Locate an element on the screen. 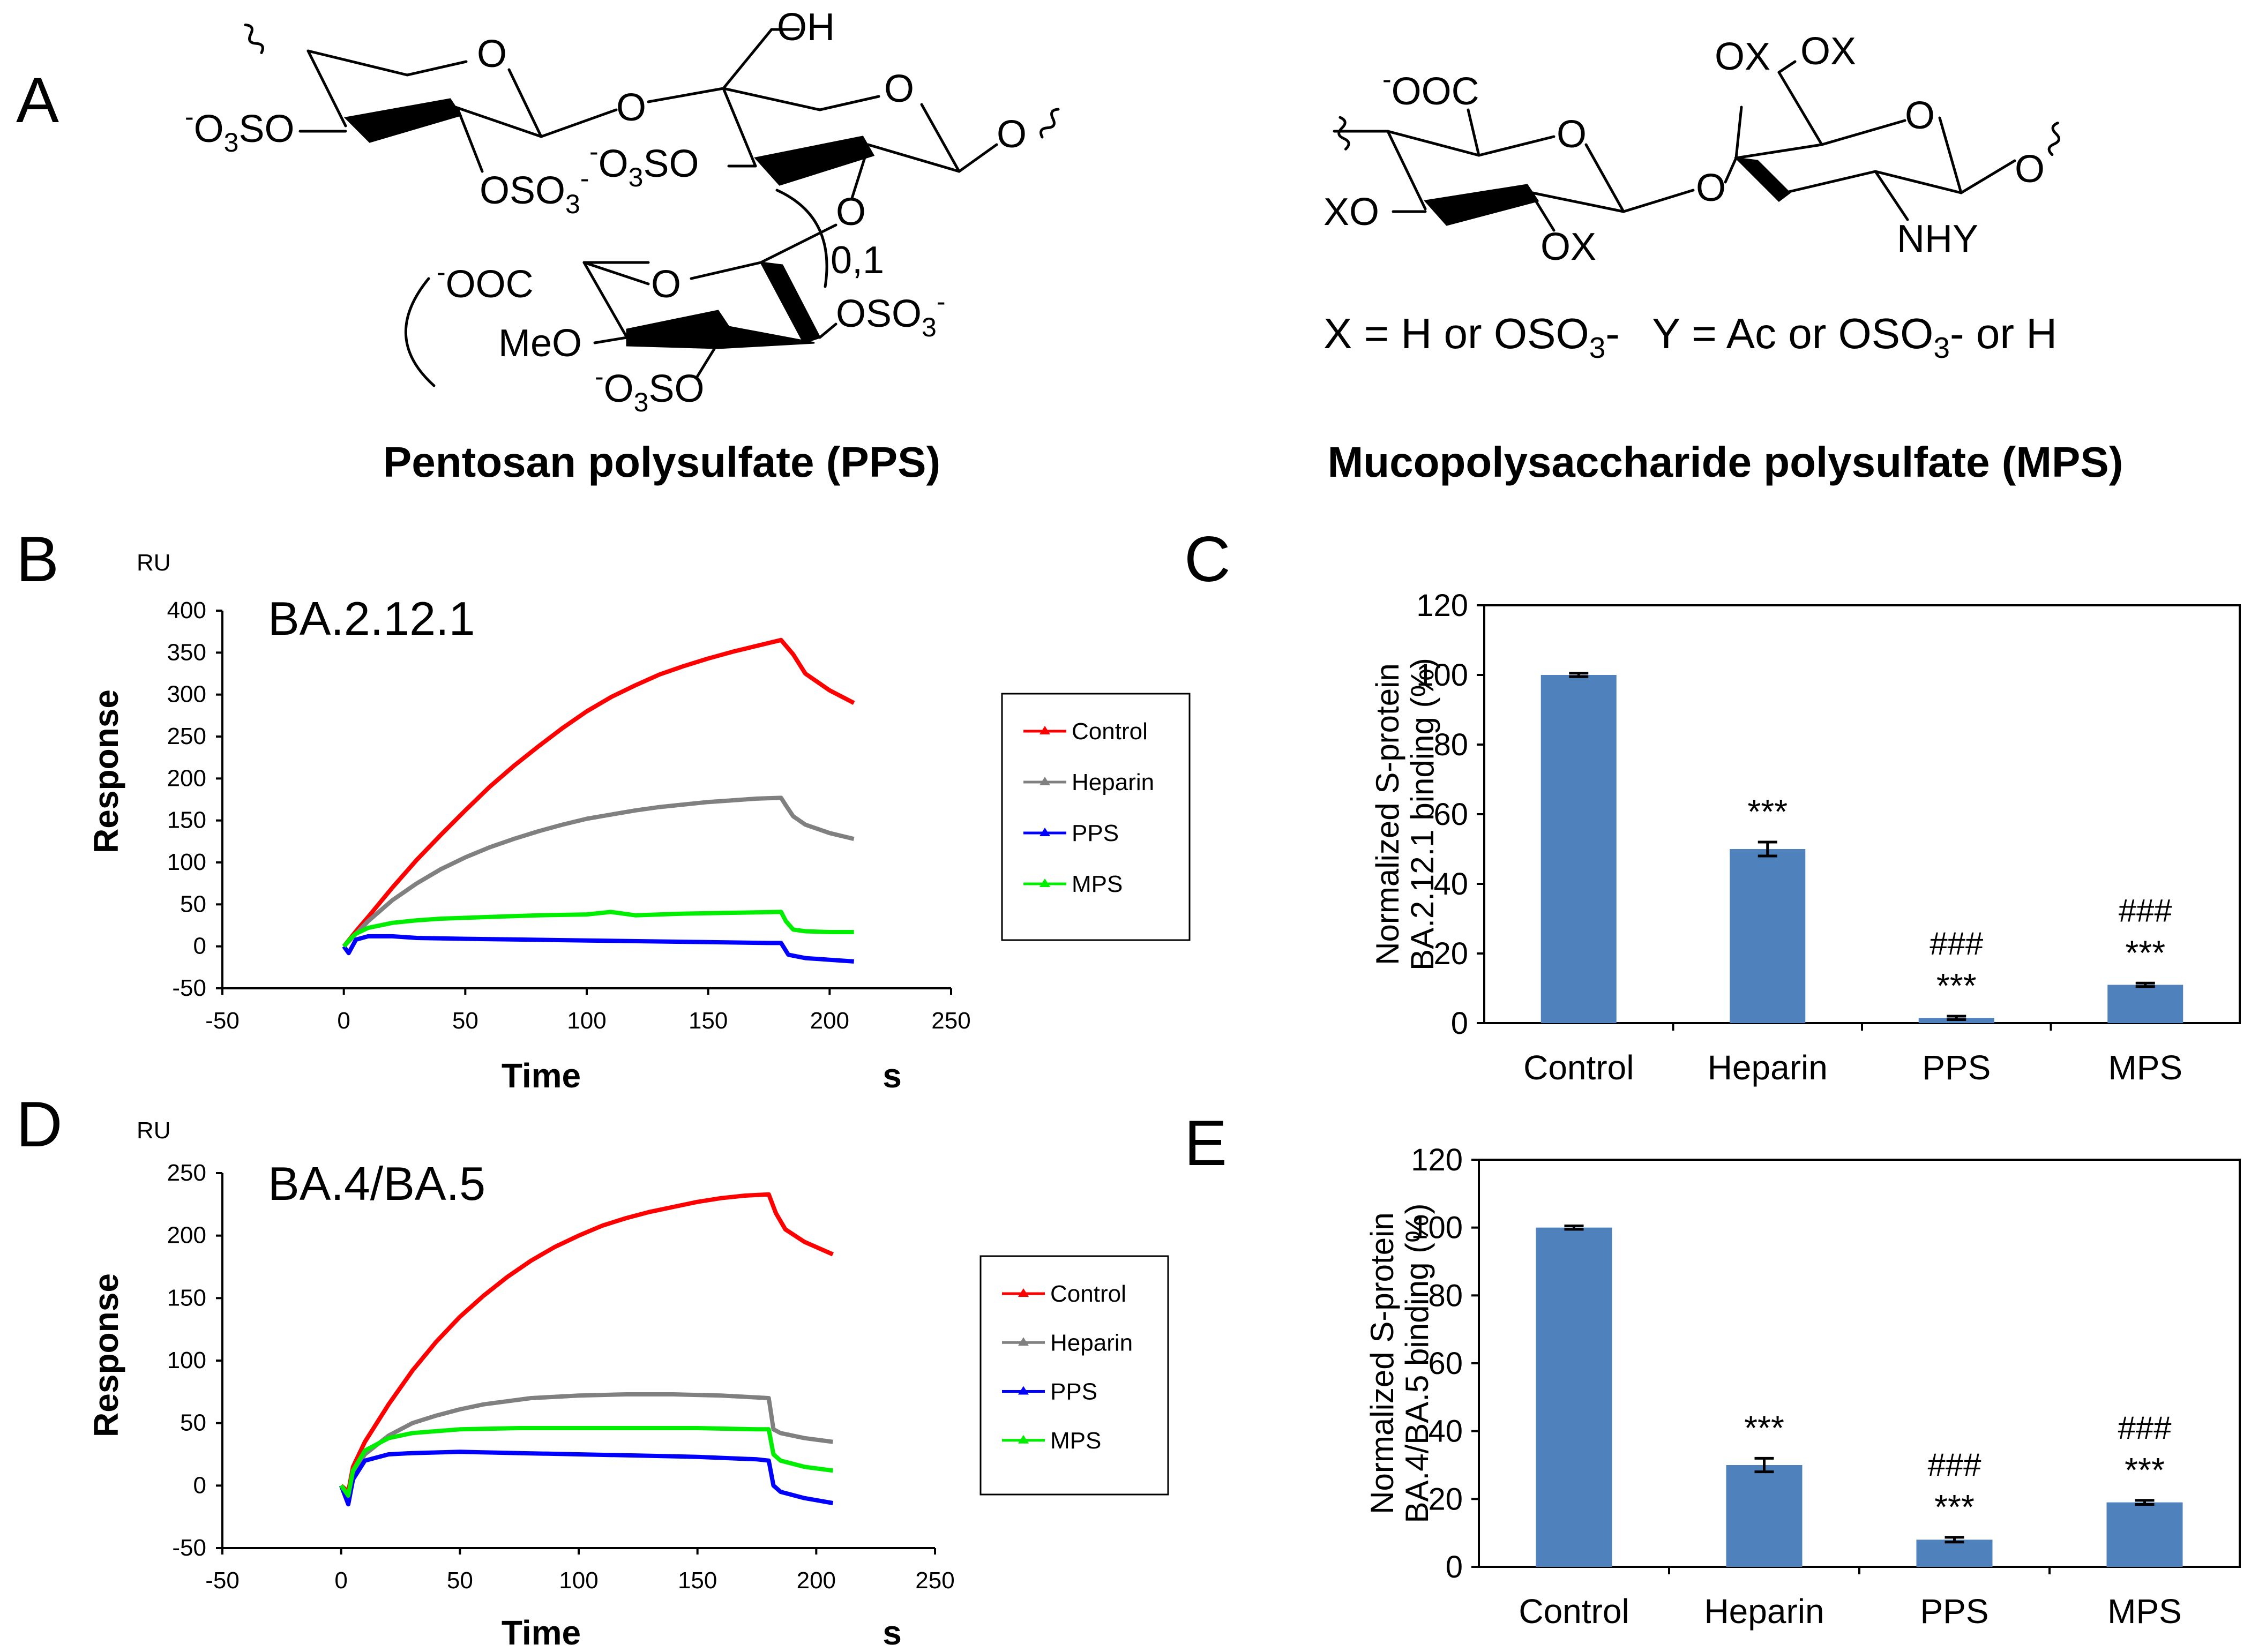 The image size is (2251, 1652). pps-wavy-bond-left is located at coordinates (254, 39).